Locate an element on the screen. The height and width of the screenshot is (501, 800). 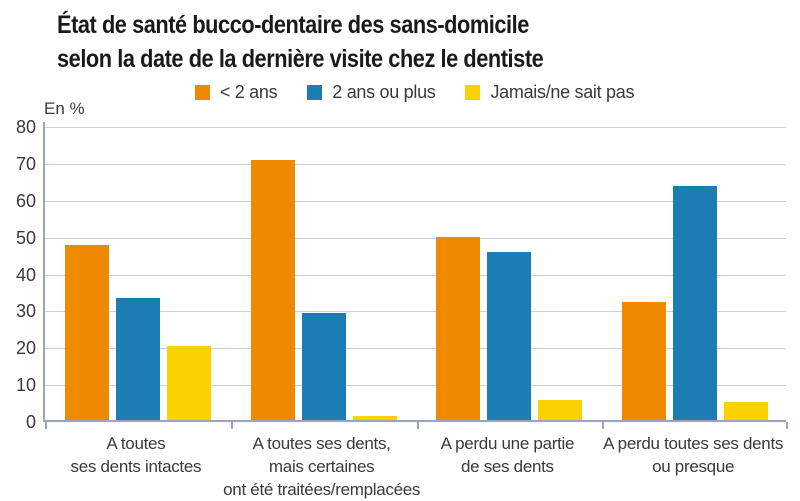
y-axis-unit-label: En % is located at coordinates (64, 108).